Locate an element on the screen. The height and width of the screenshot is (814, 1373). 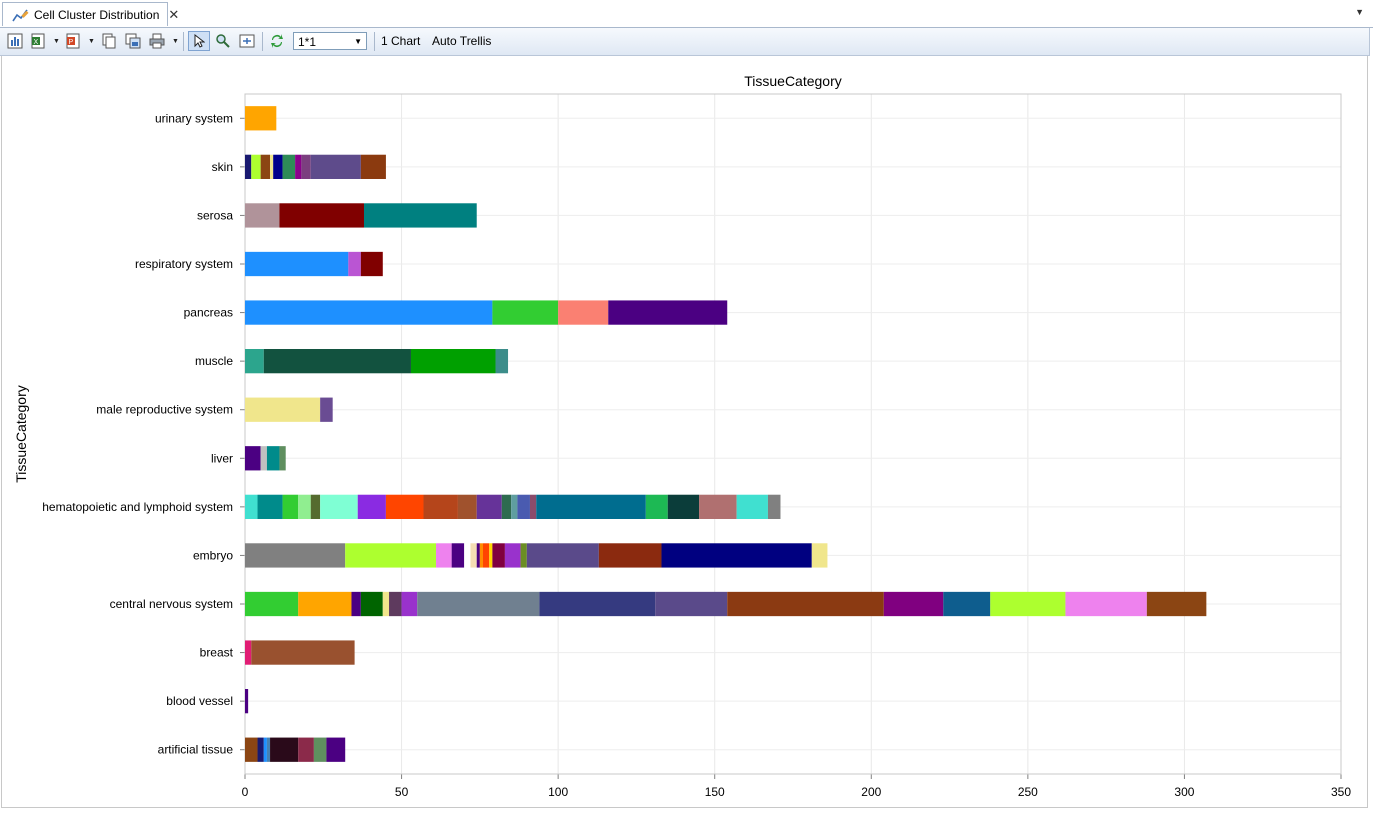
copy-image-button is located at coordinates (133, 41).